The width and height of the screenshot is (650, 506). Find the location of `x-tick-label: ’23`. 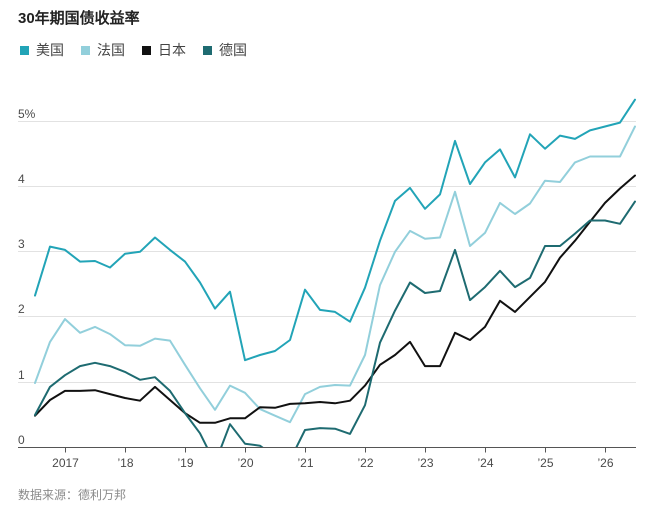

x-tick-label: ’23 is located at coordinates (425, 463).